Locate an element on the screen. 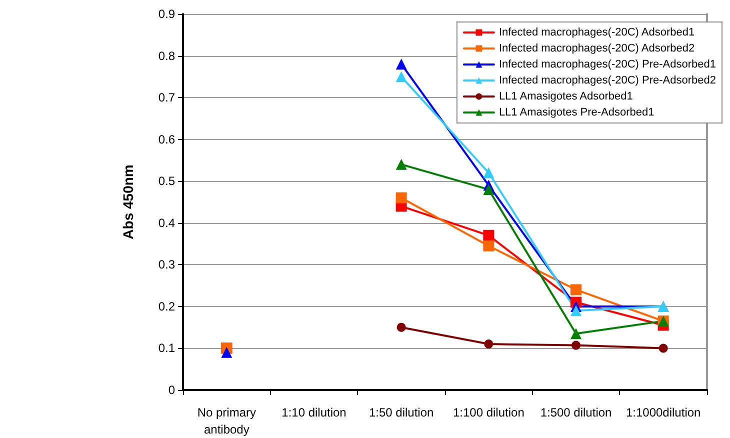  x-tick-label: 1:500 dilution is located at coordinates (576, 413).